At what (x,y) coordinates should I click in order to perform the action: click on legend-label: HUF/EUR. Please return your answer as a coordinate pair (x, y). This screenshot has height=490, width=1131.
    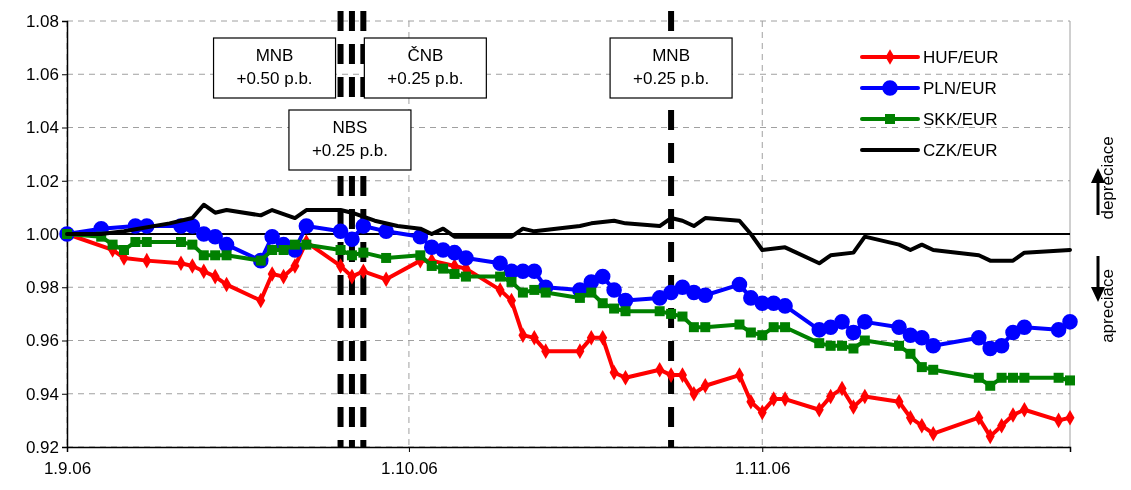
    Looking at the image, I should click on (961, 57).